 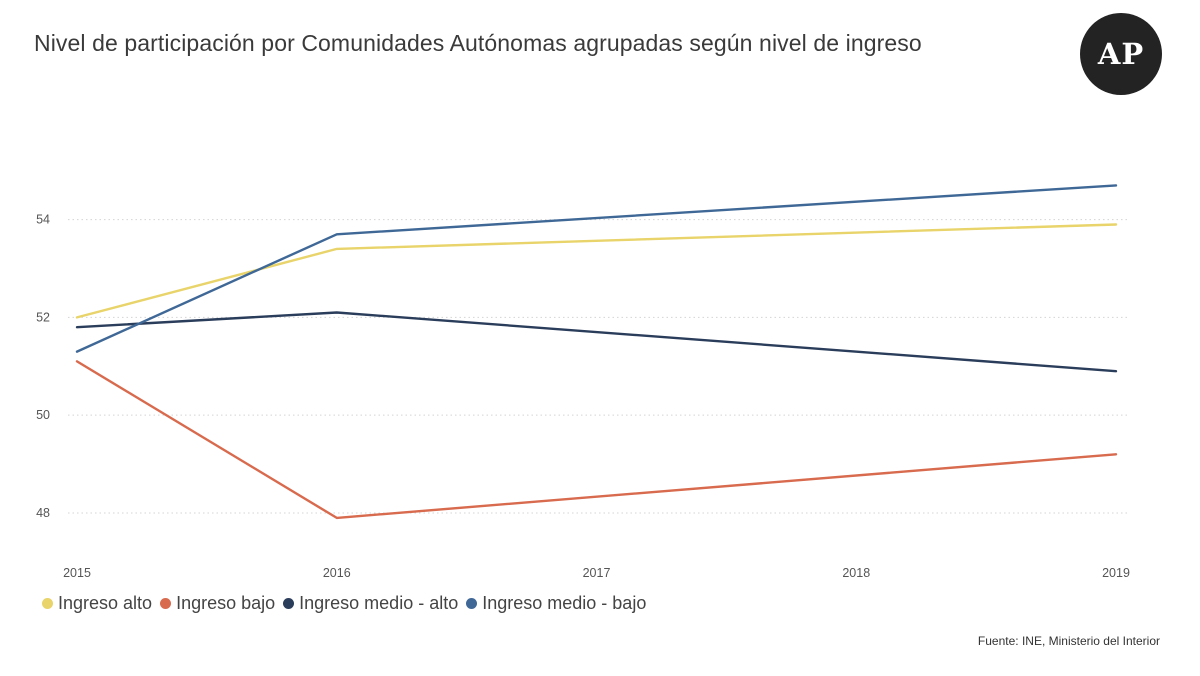 I want to click on legend-item: Ingreso medio - alto, so click(x=370, y=603).